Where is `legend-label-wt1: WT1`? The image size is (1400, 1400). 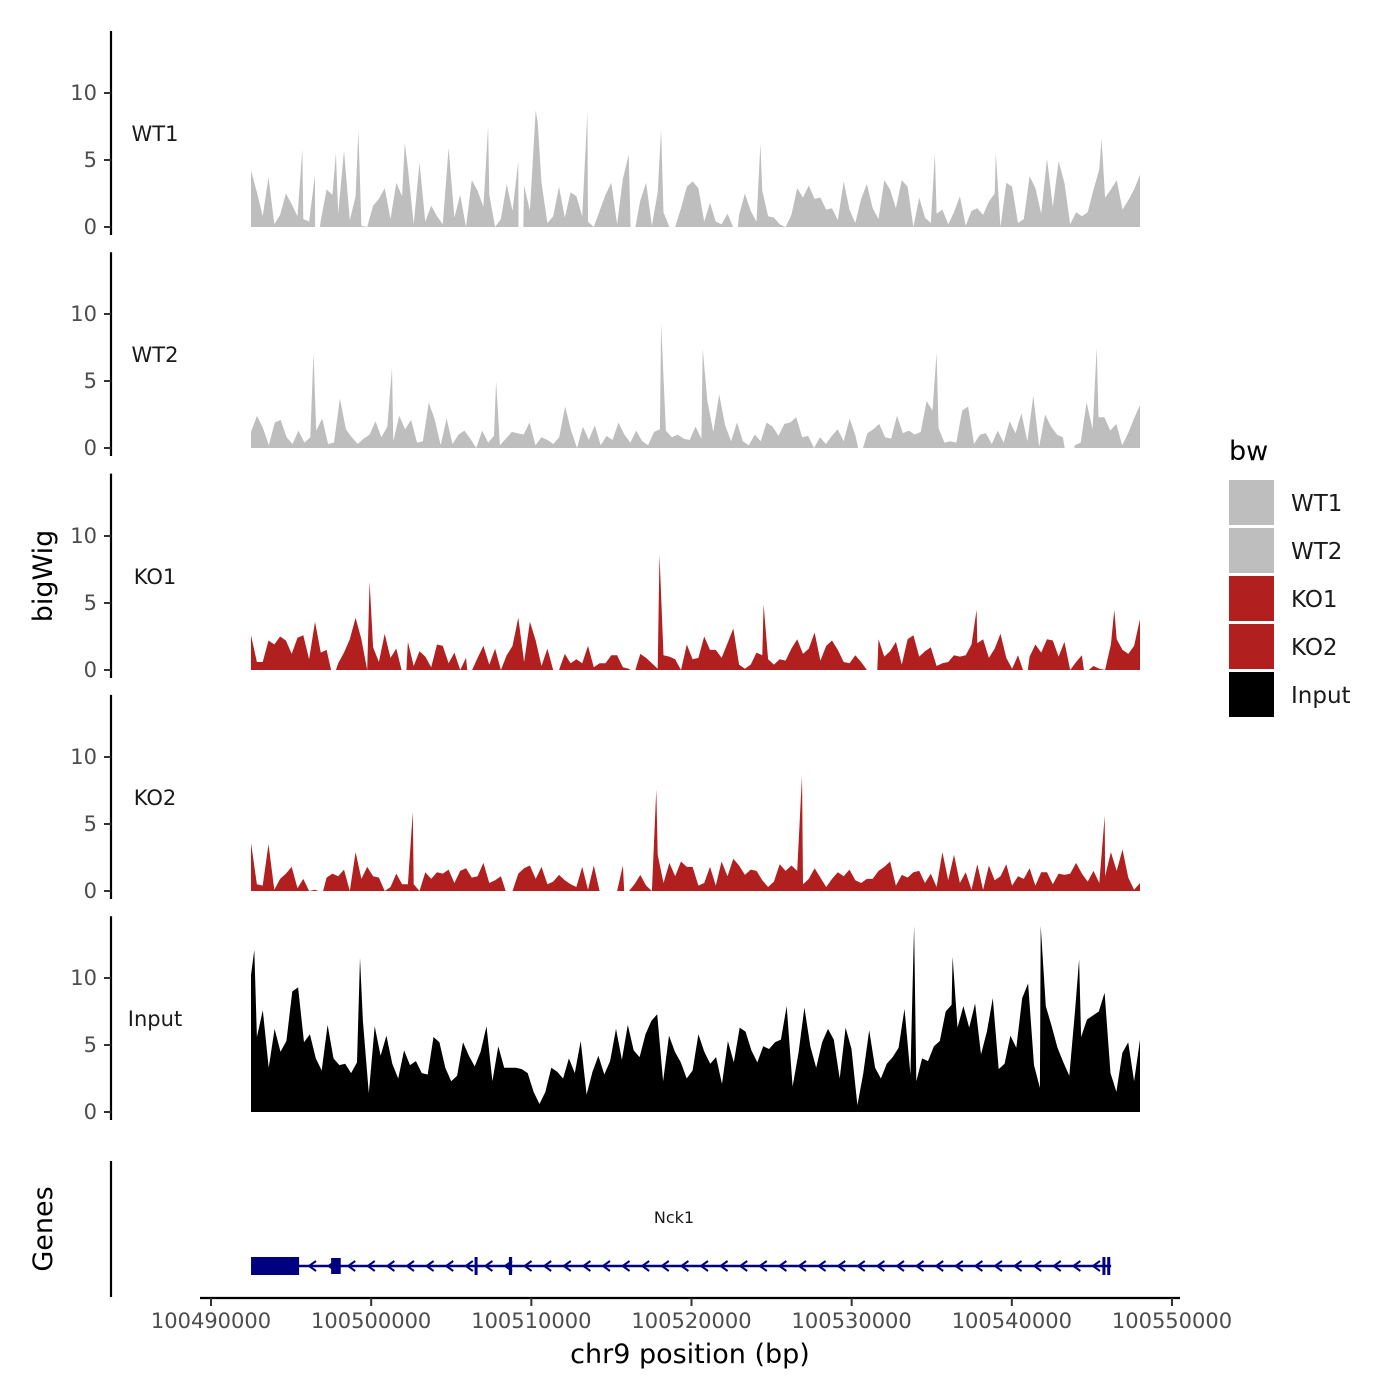
legend-label-wt1: WT1 is located at coordinates (1316, 504).